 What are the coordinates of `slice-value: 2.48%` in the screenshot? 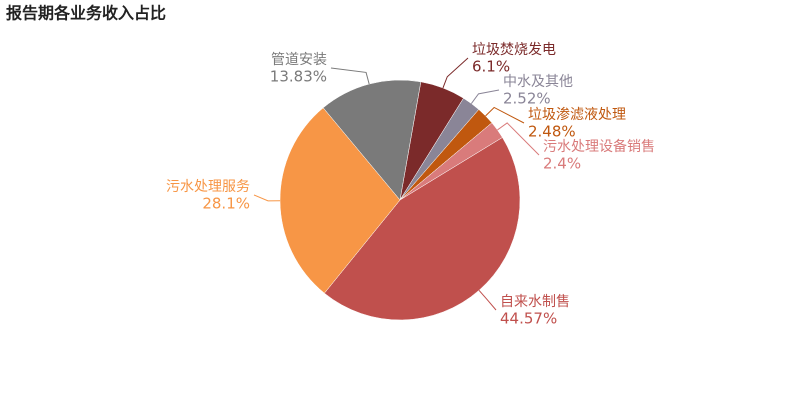 It's located at (552, 132).